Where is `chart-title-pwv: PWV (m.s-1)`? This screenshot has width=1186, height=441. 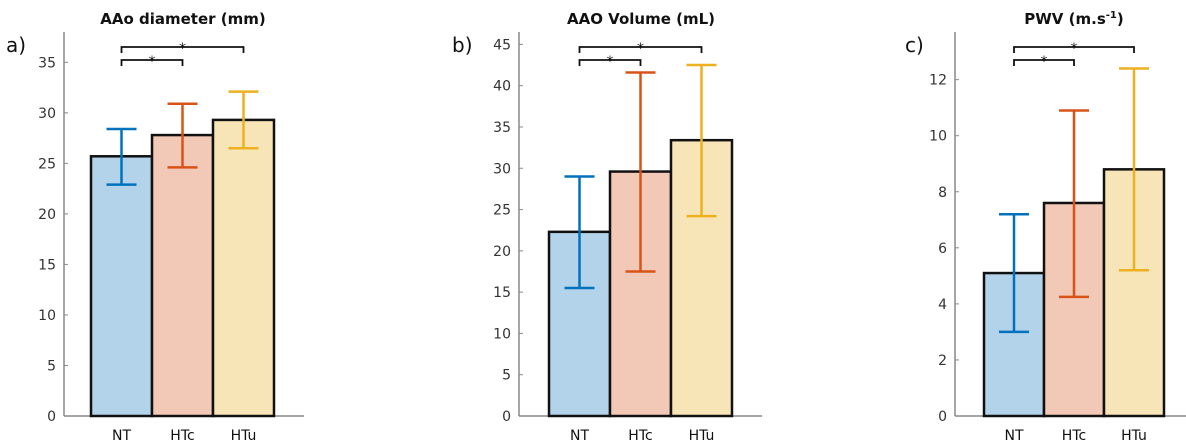 chart-title-pwv: PWV (m.s-1) is located at coordinates (1073, 19).